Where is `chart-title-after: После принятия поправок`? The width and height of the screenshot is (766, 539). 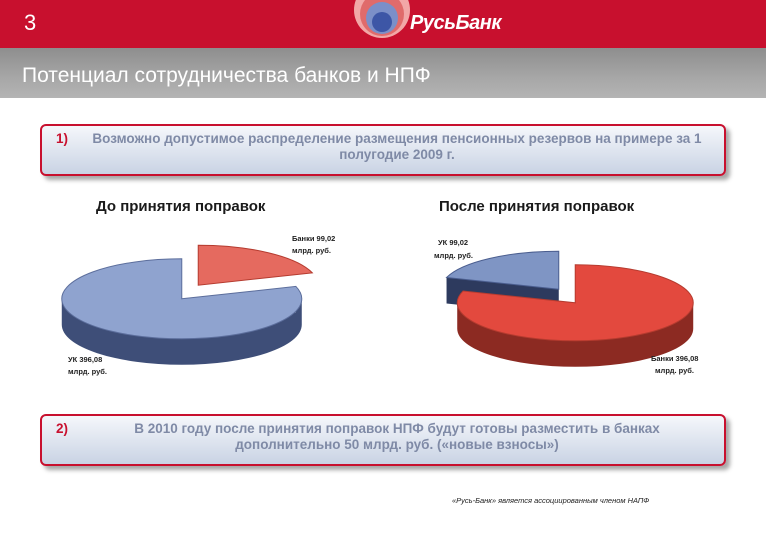 chart-title-after: После принятия поправок is located at coordinates (537, 206).